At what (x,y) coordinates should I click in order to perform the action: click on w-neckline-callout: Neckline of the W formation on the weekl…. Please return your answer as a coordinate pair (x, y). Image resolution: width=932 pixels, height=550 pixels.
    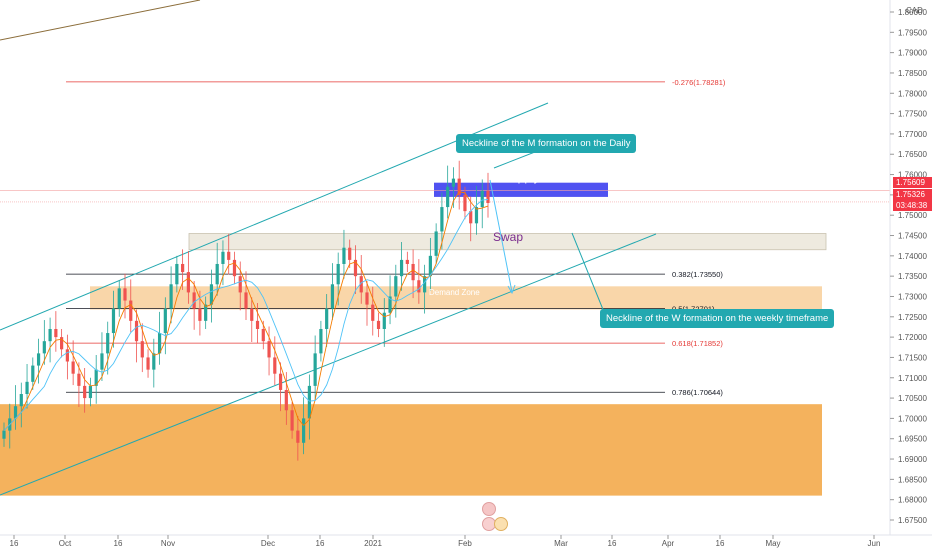
    Looking at the image, I should click on (717, 318).